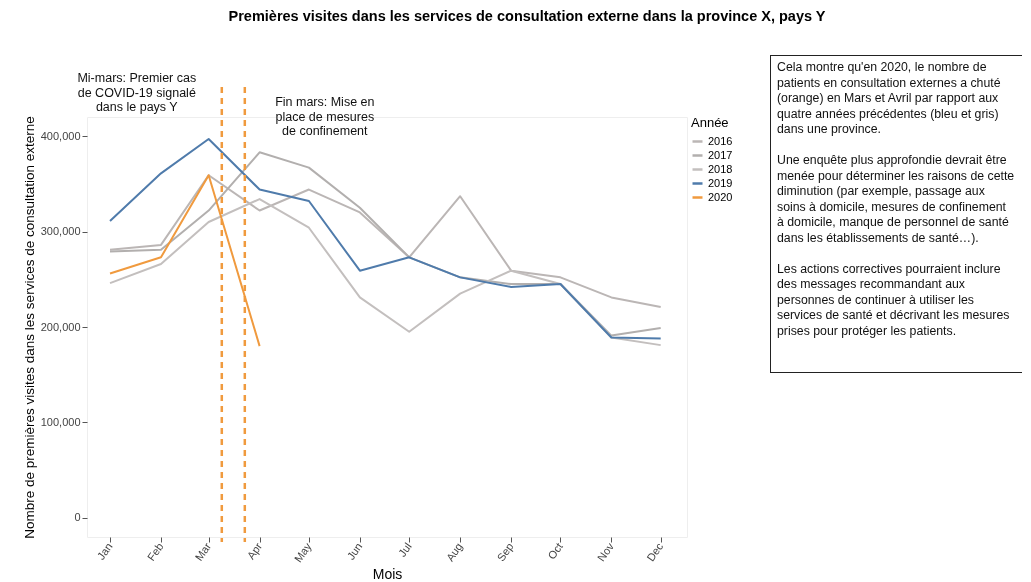  What do you see at coordinates (720, 168) in the screenshot?
I see `legend-label: 2018` at bounding box center [720, 168].